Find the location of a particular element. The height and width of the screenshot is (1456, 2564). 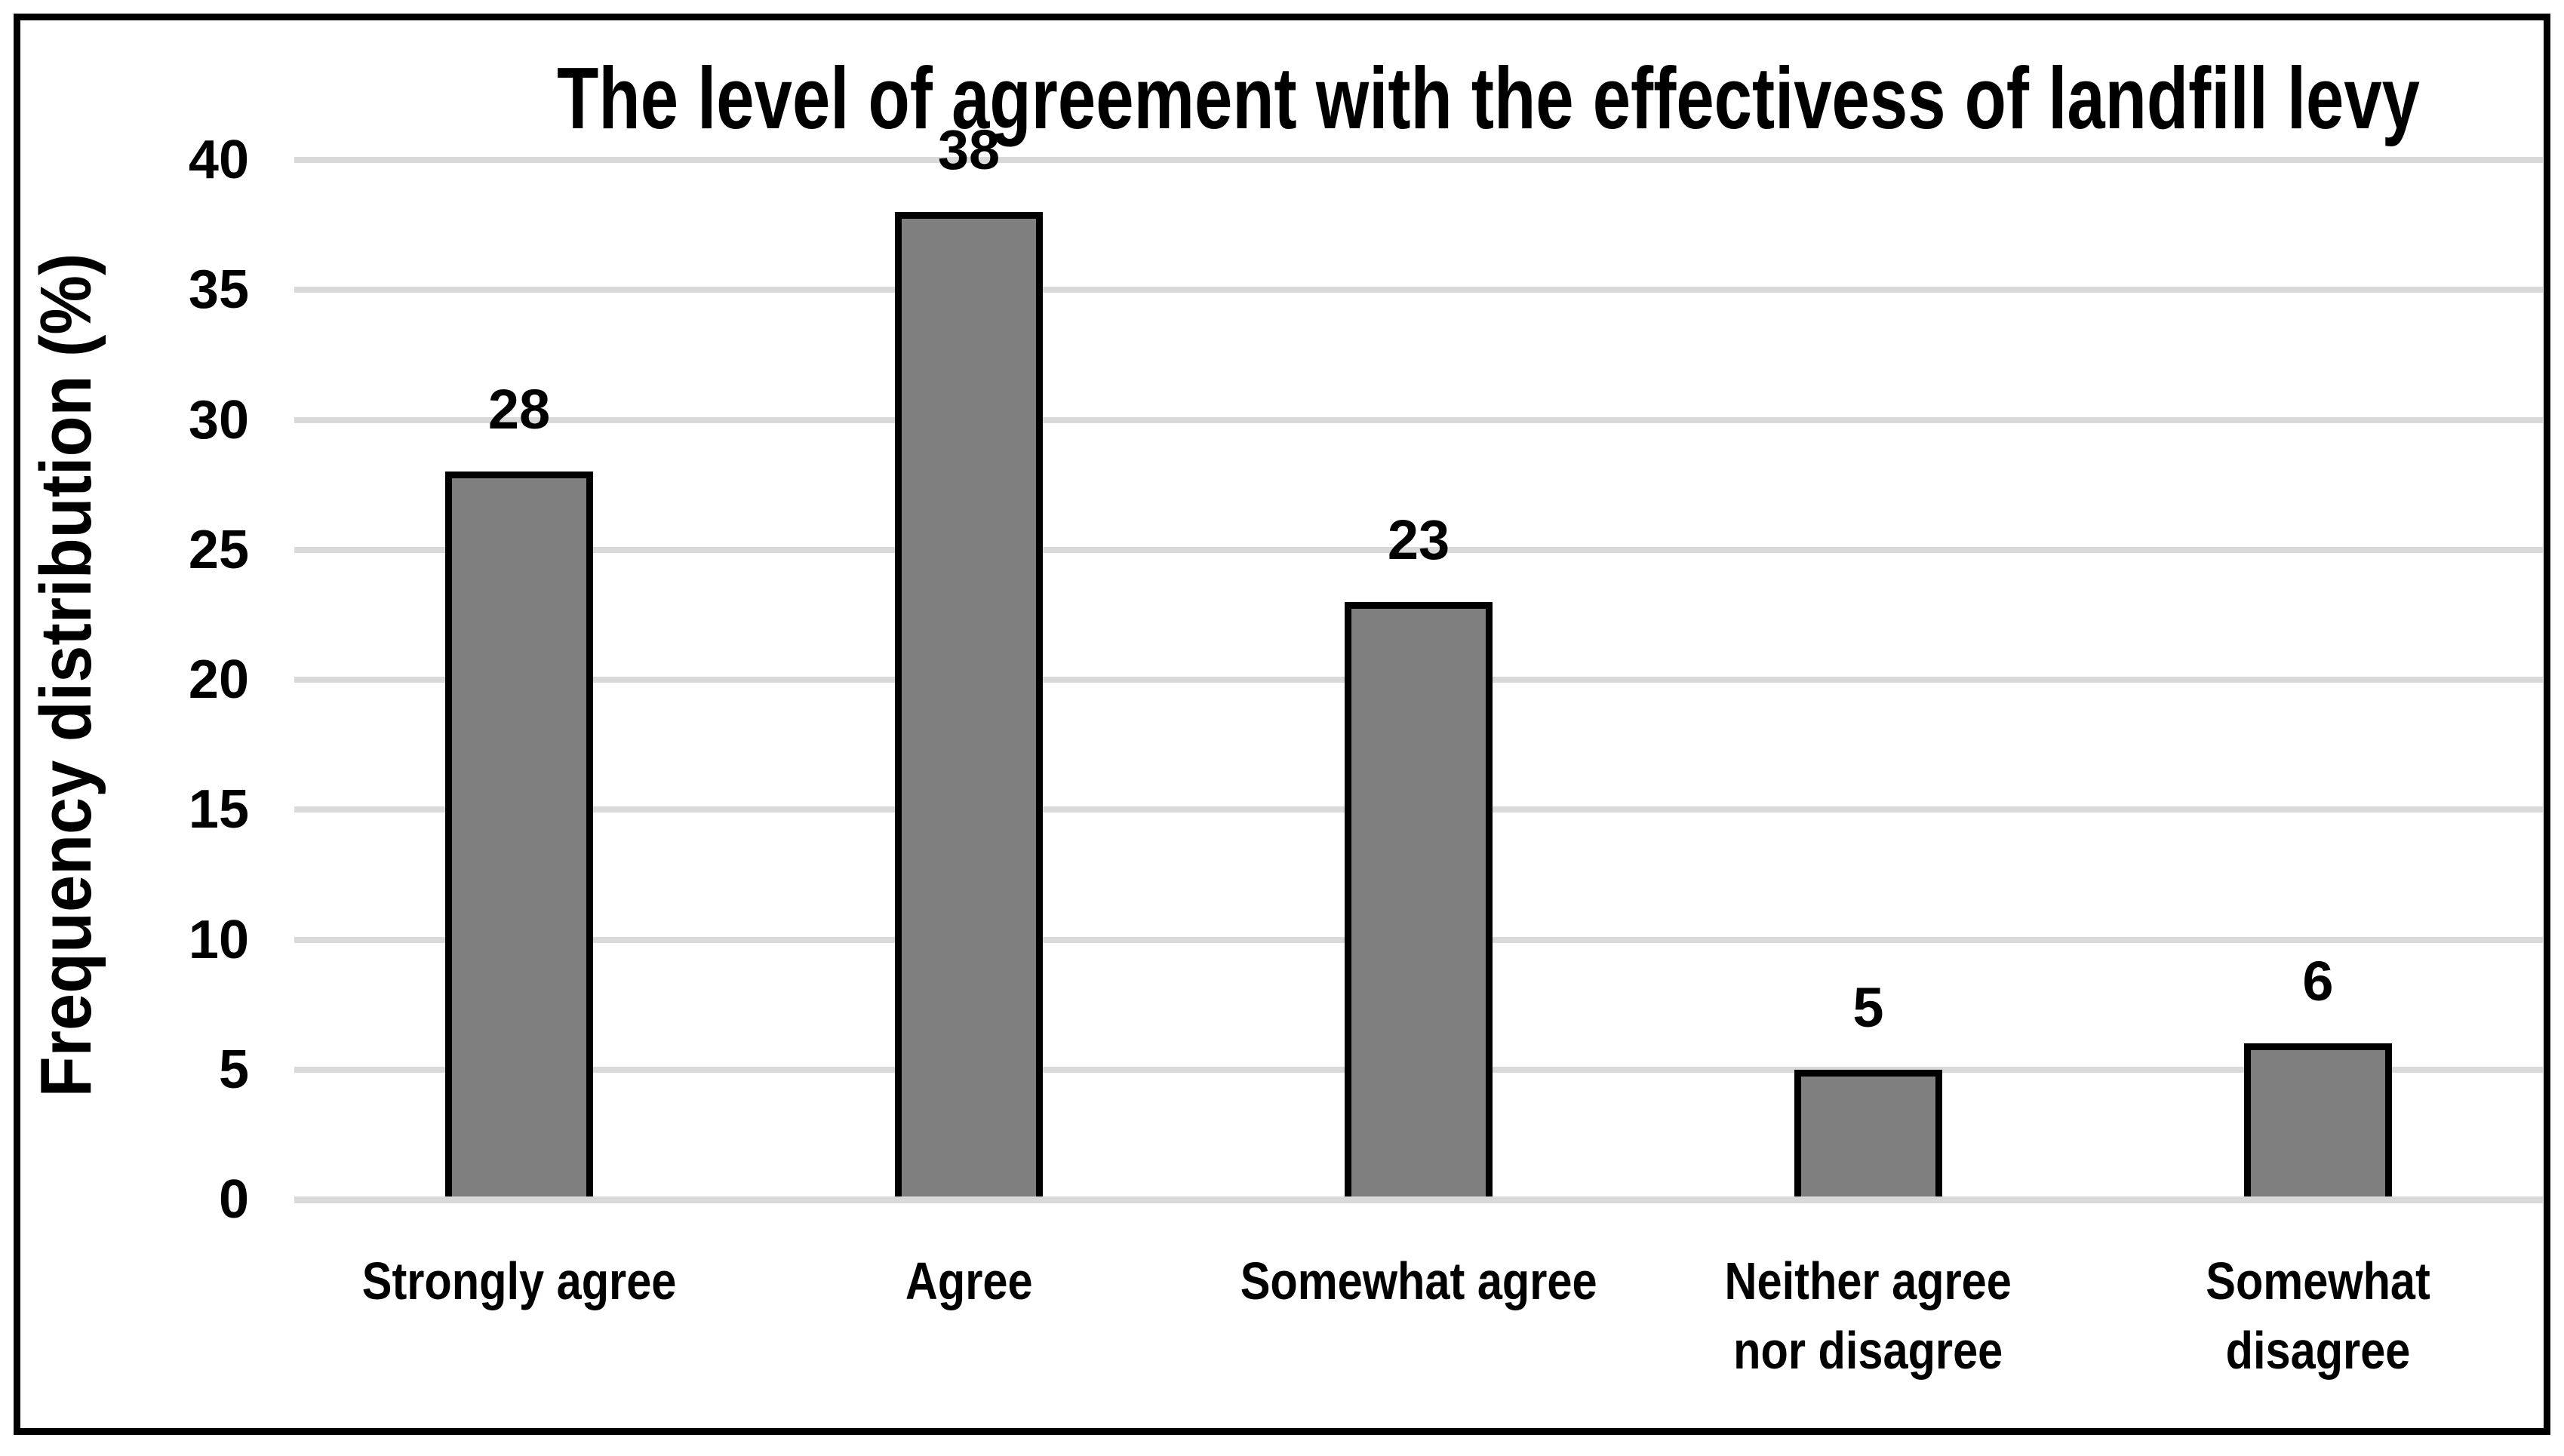

y-tick-label: 35 is located at coordinates (219, 290).